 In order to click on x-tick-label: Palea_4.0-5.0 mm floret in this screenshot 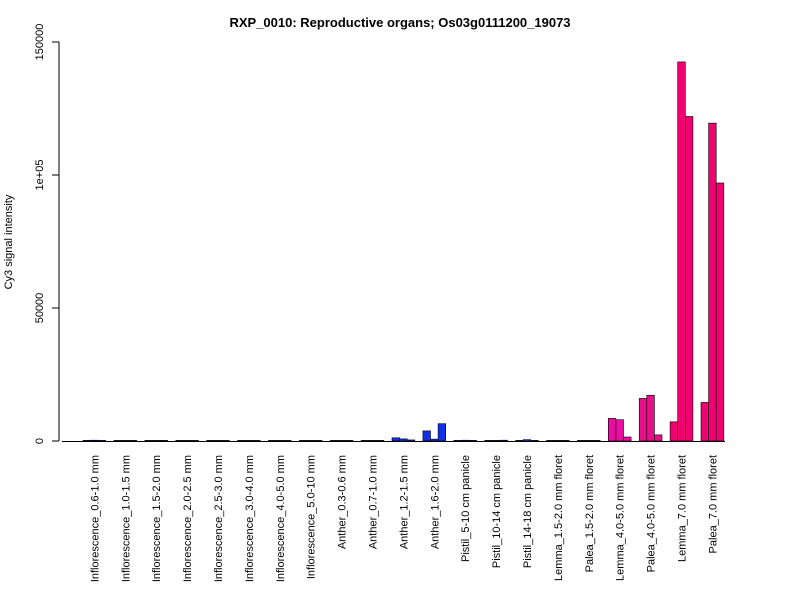, I will do `click(652, 513)`.